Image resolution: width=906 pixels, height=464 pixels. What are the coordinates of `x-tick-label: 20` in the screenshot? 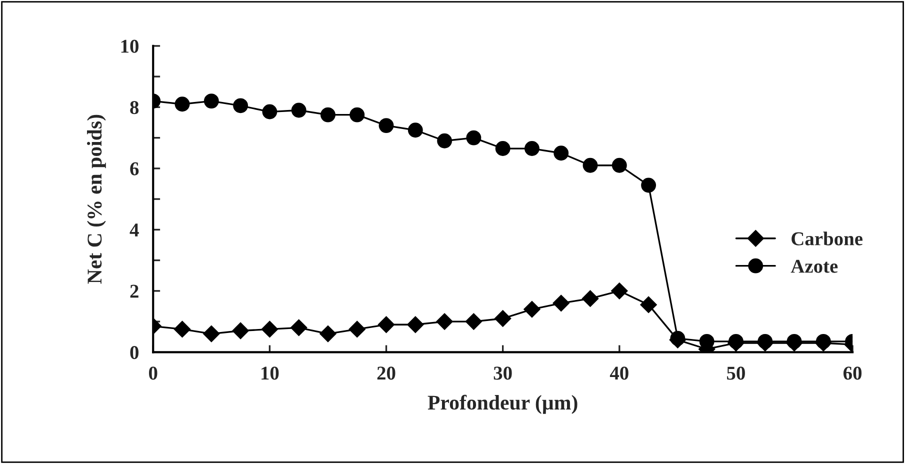 It's located at (386, 373).